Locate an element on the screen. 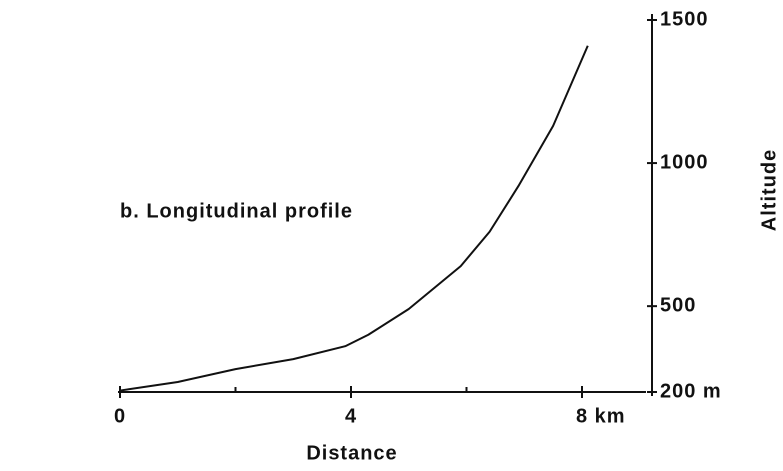 This screenshot has height=471, width=783. y-tick-label: 200 m is located at coordinates (691, 391).